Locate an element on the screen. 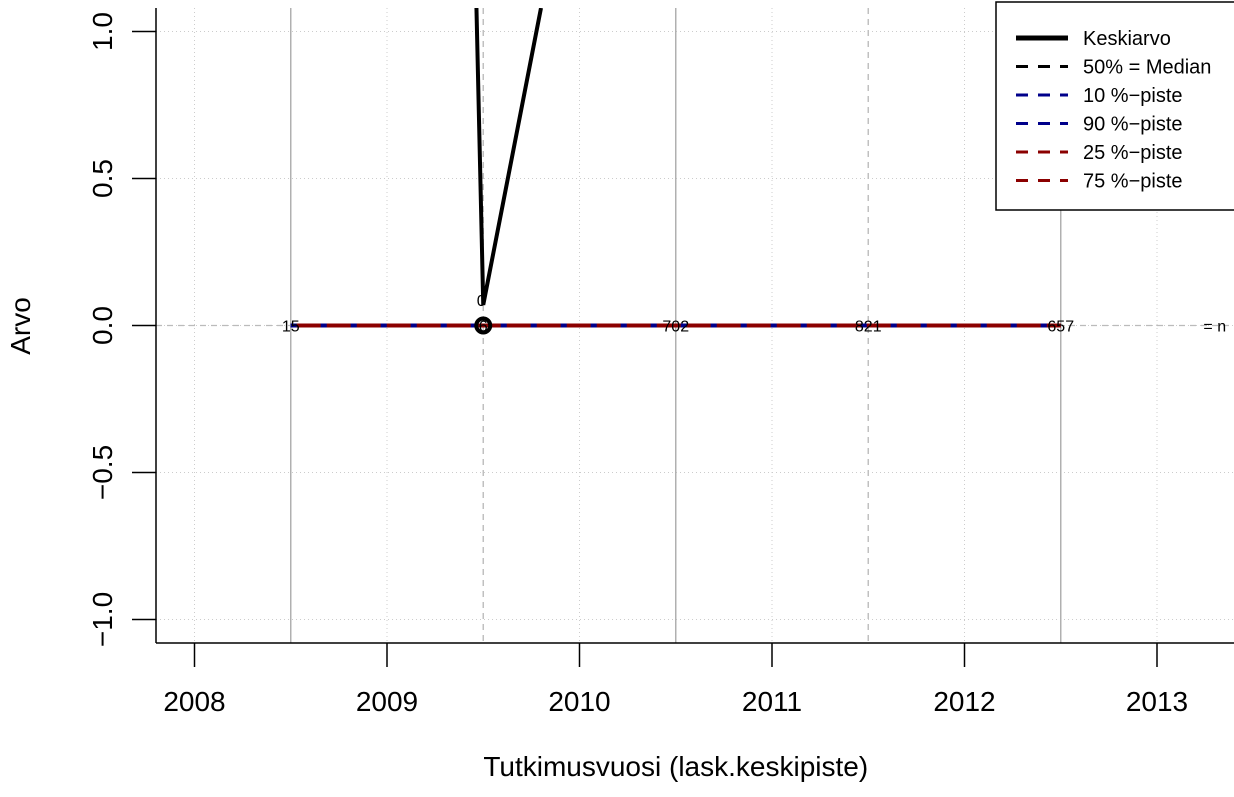 This screenshot has height=797, width=1234. x-tick-label: 2008 is located at coordinates (194, 701).